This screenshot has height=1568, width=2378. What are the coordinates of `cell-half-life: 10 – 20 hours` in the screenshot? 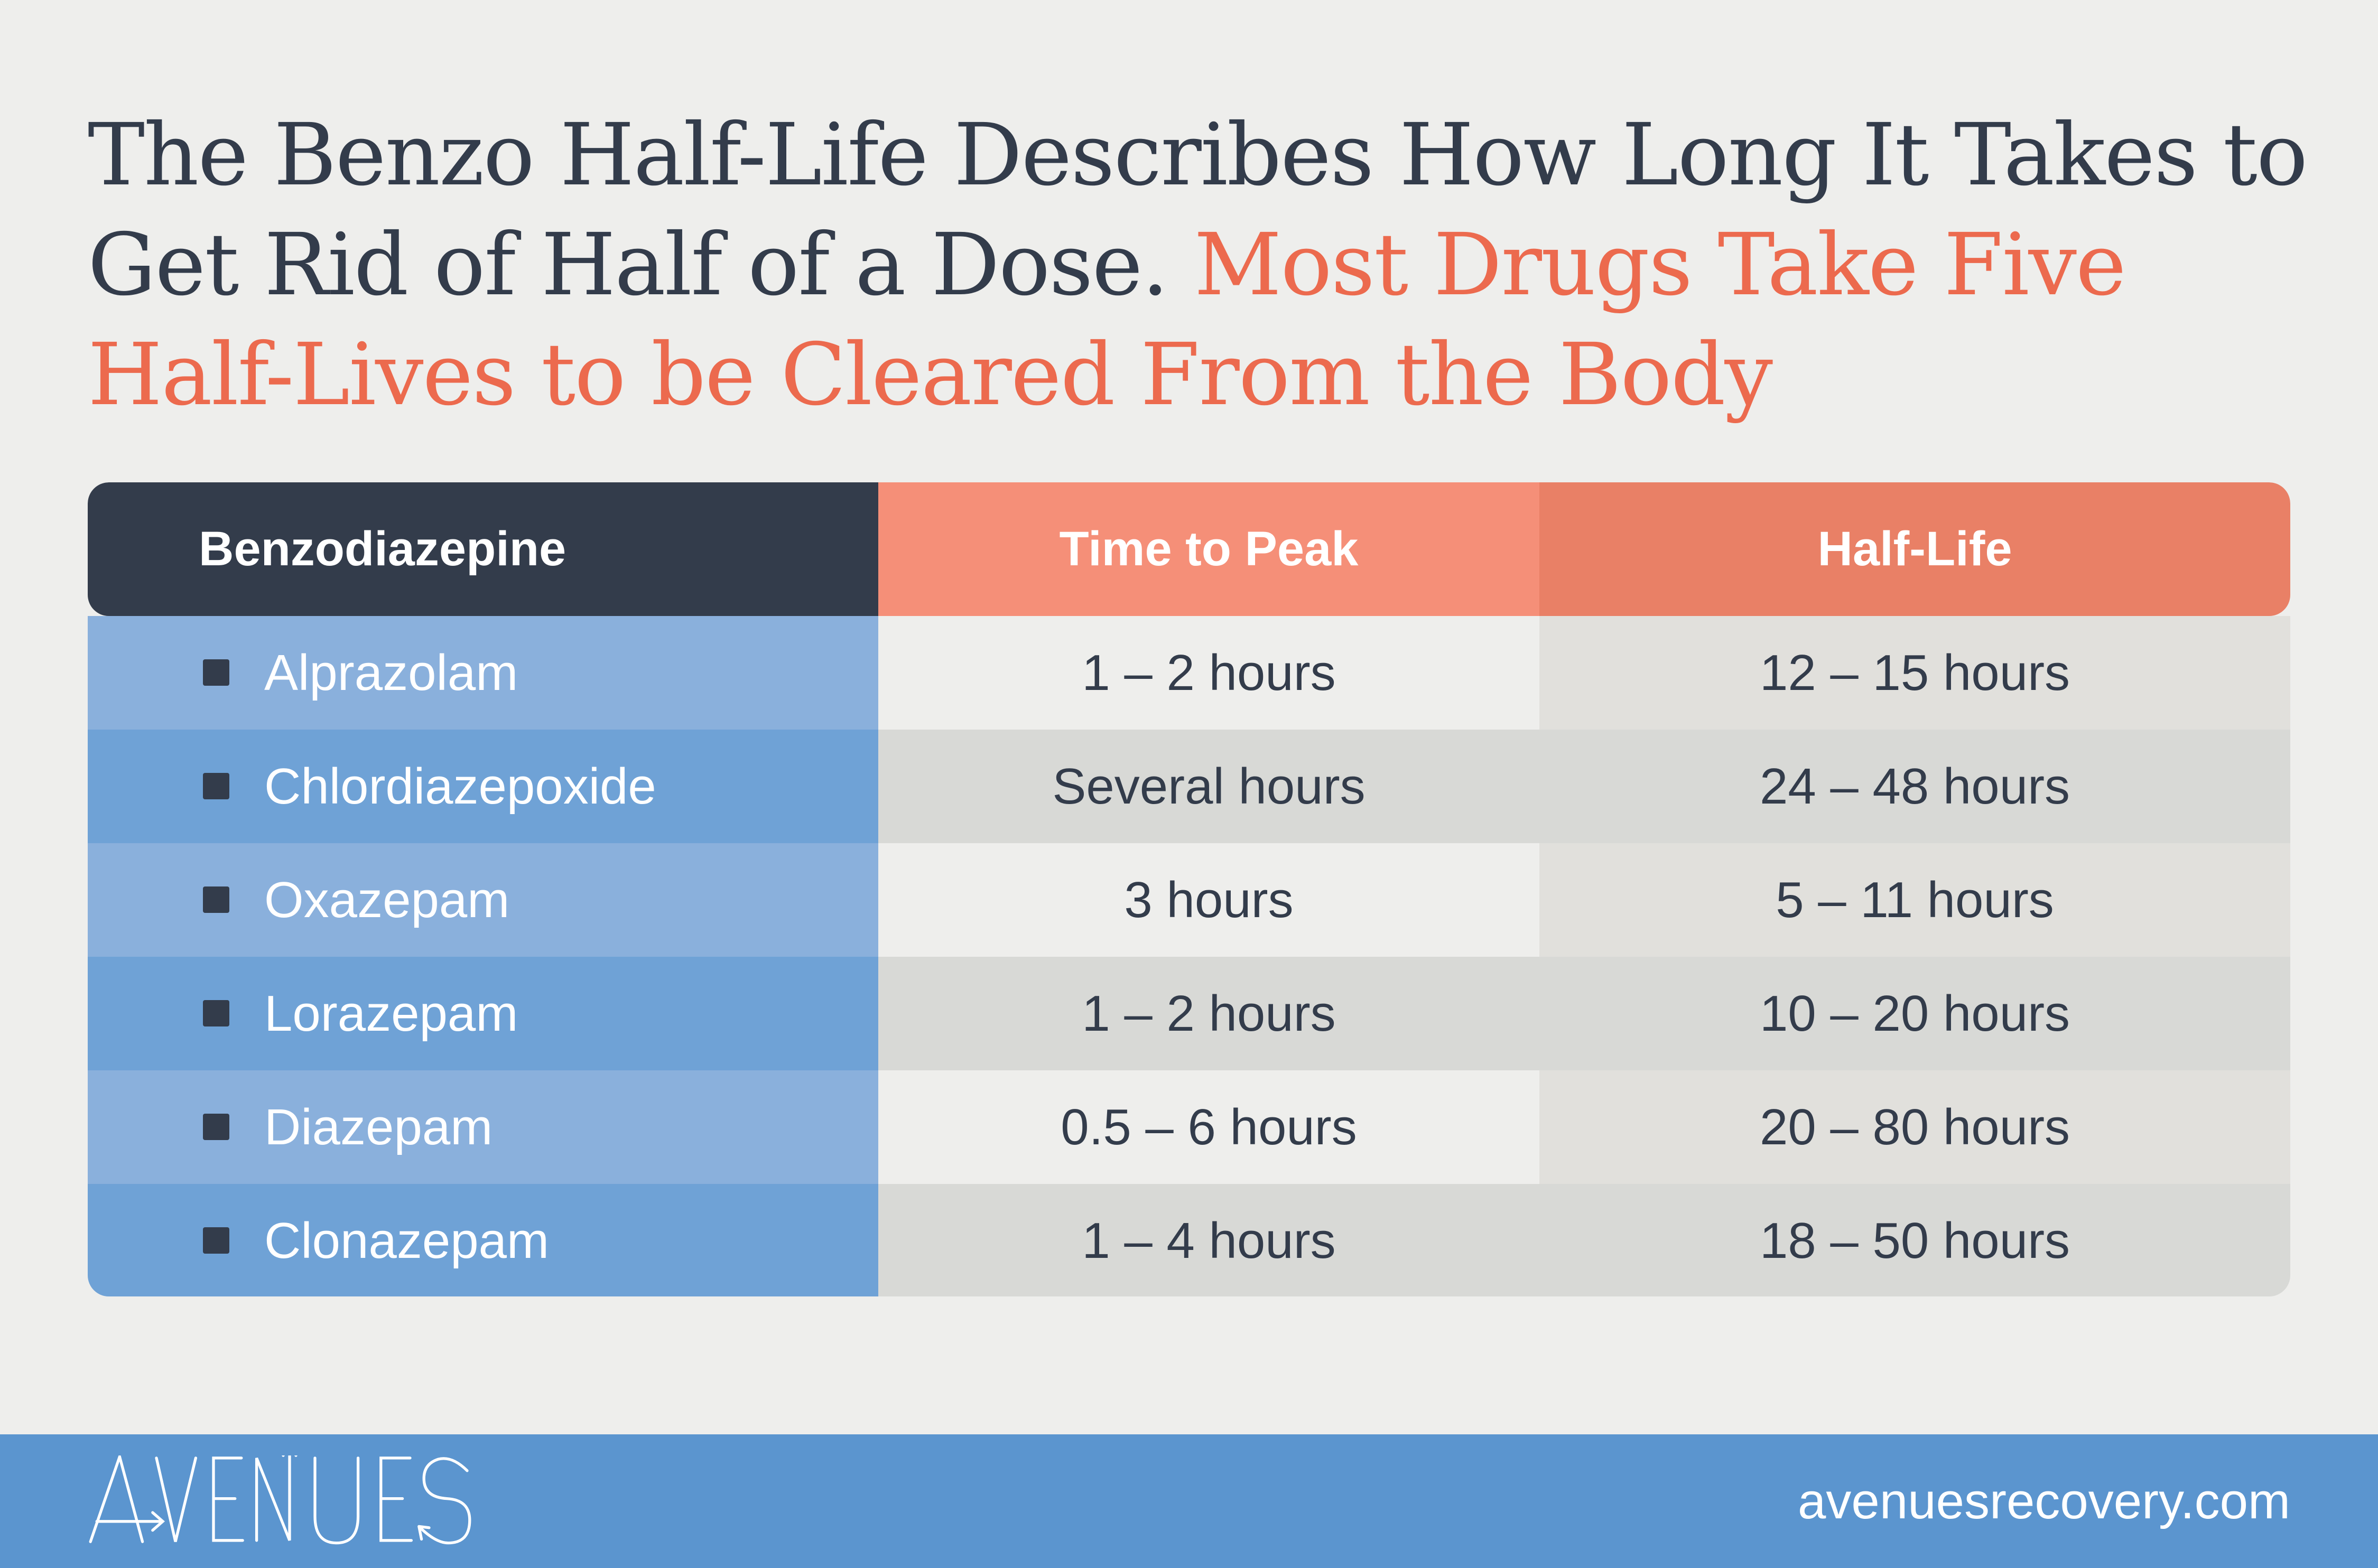 It's located at (1915, 1013).